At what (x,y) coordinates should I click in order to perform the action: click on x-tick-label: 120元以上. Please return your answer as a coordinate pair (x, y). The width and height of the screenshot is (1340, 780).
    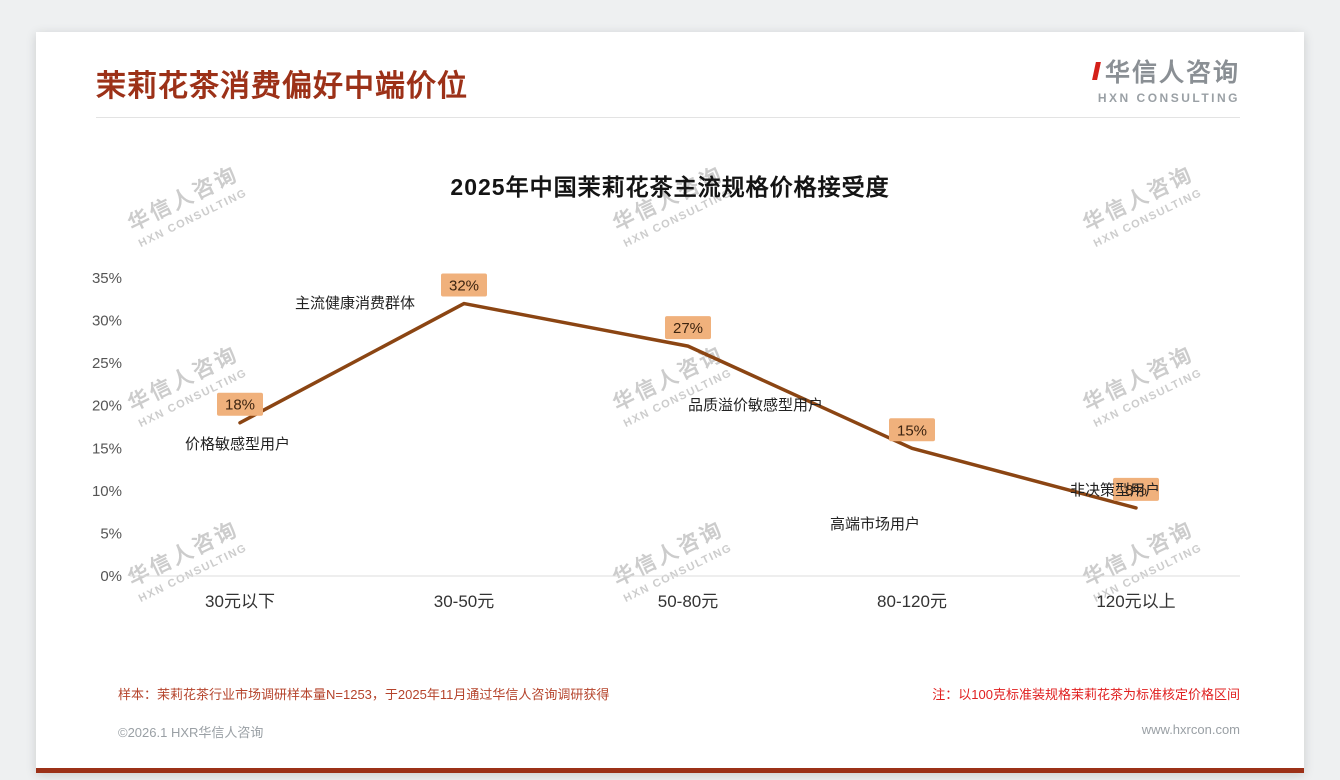
    Looking at the image, I should click on (1135, 601).